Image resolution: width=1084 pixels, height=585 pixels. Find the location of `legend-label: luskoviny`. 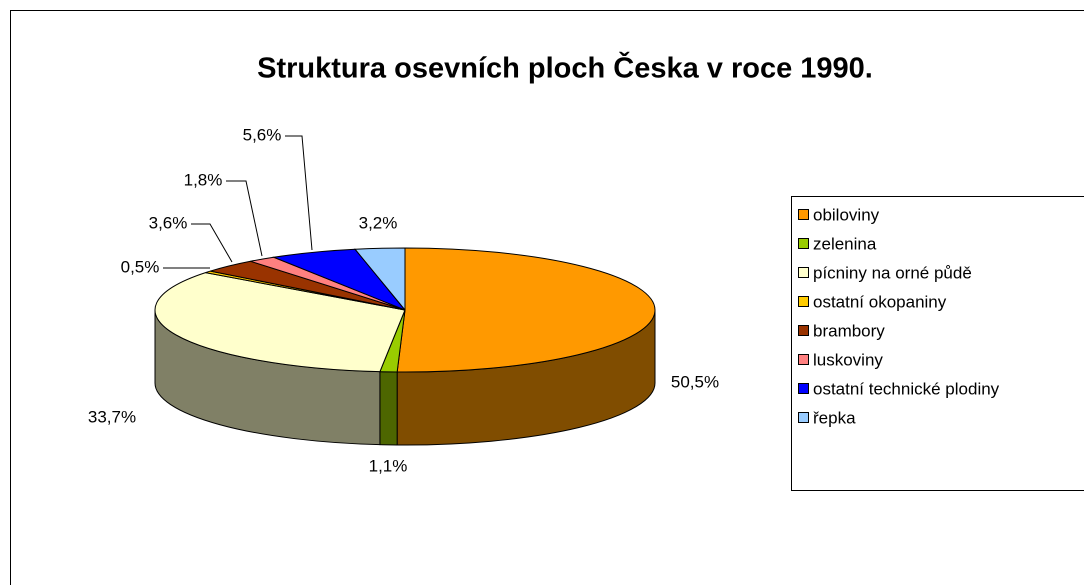

legend-label: luskoviny is located at coordinates (848, 359).